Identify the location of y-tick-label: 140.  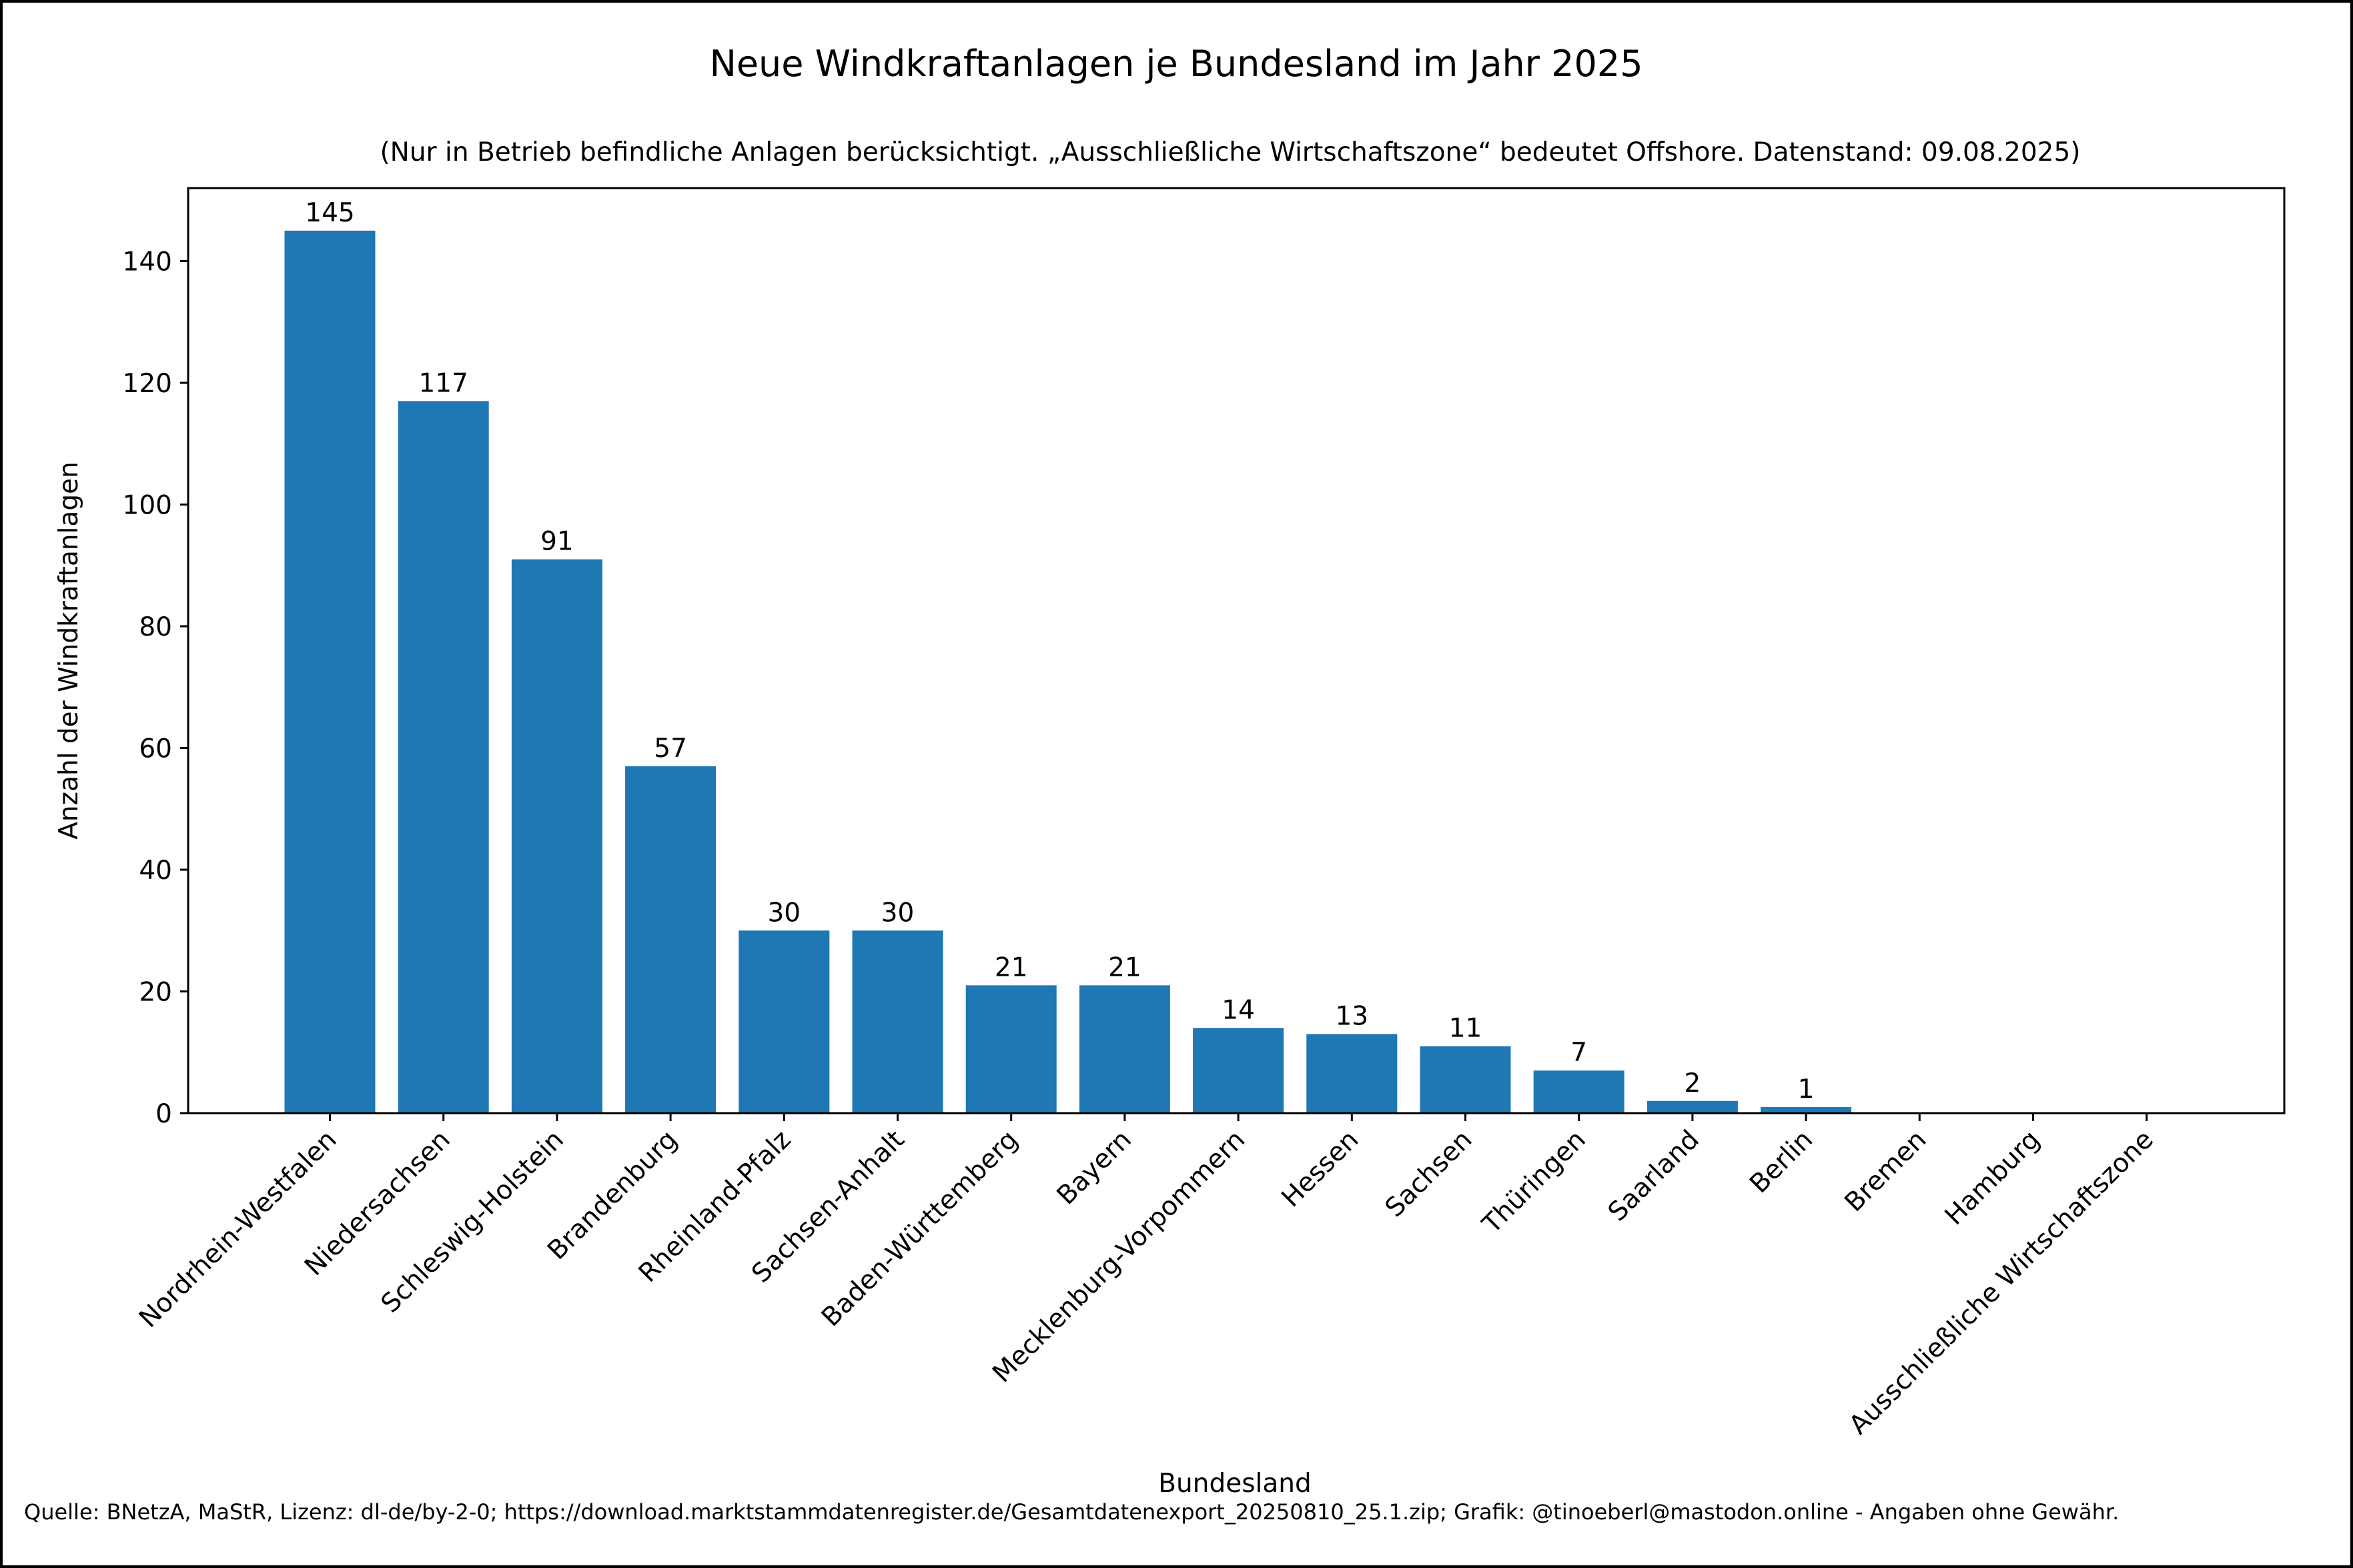
(147, 262).